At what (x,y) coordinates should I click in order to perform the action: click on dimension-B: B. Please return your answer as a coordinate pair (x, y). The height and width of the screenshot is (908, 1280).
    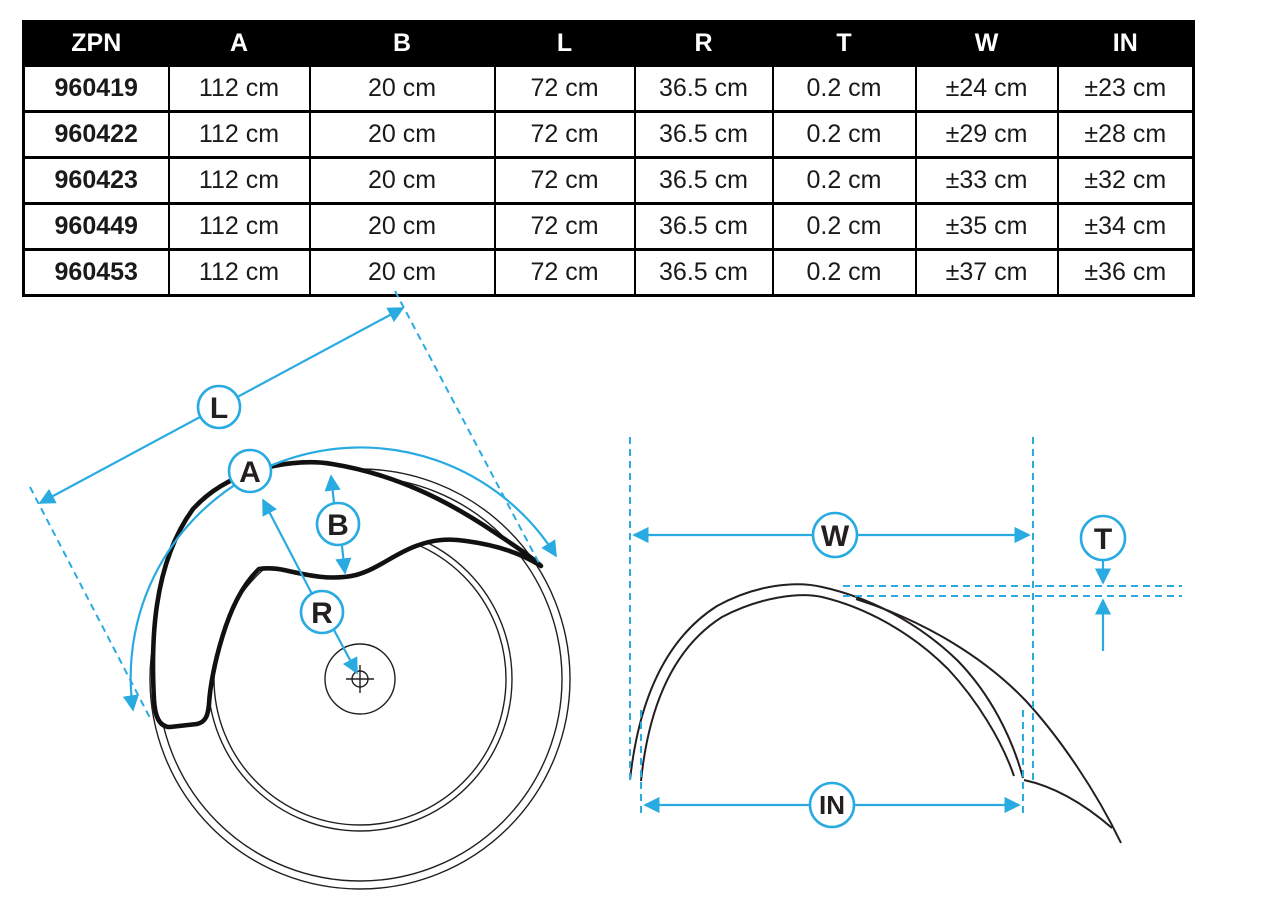
    Looking at the image, I should click on (338, 524).